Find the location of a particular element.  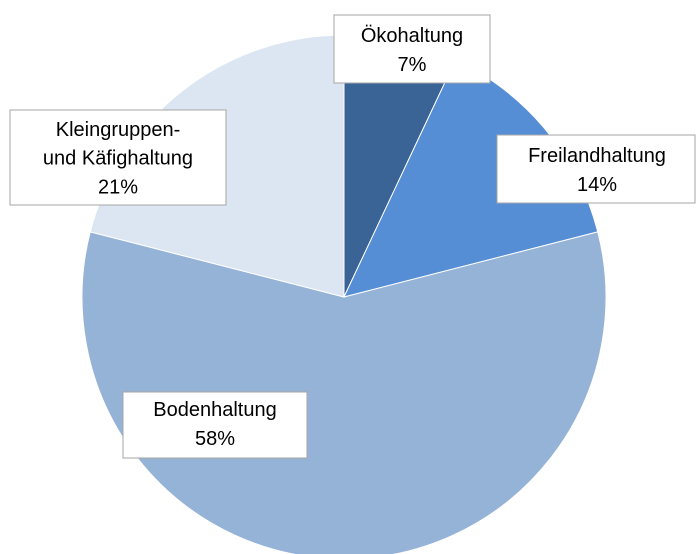

category-label: Kleingruppen-und Käfighaltung is located at coordinates (118, 144).